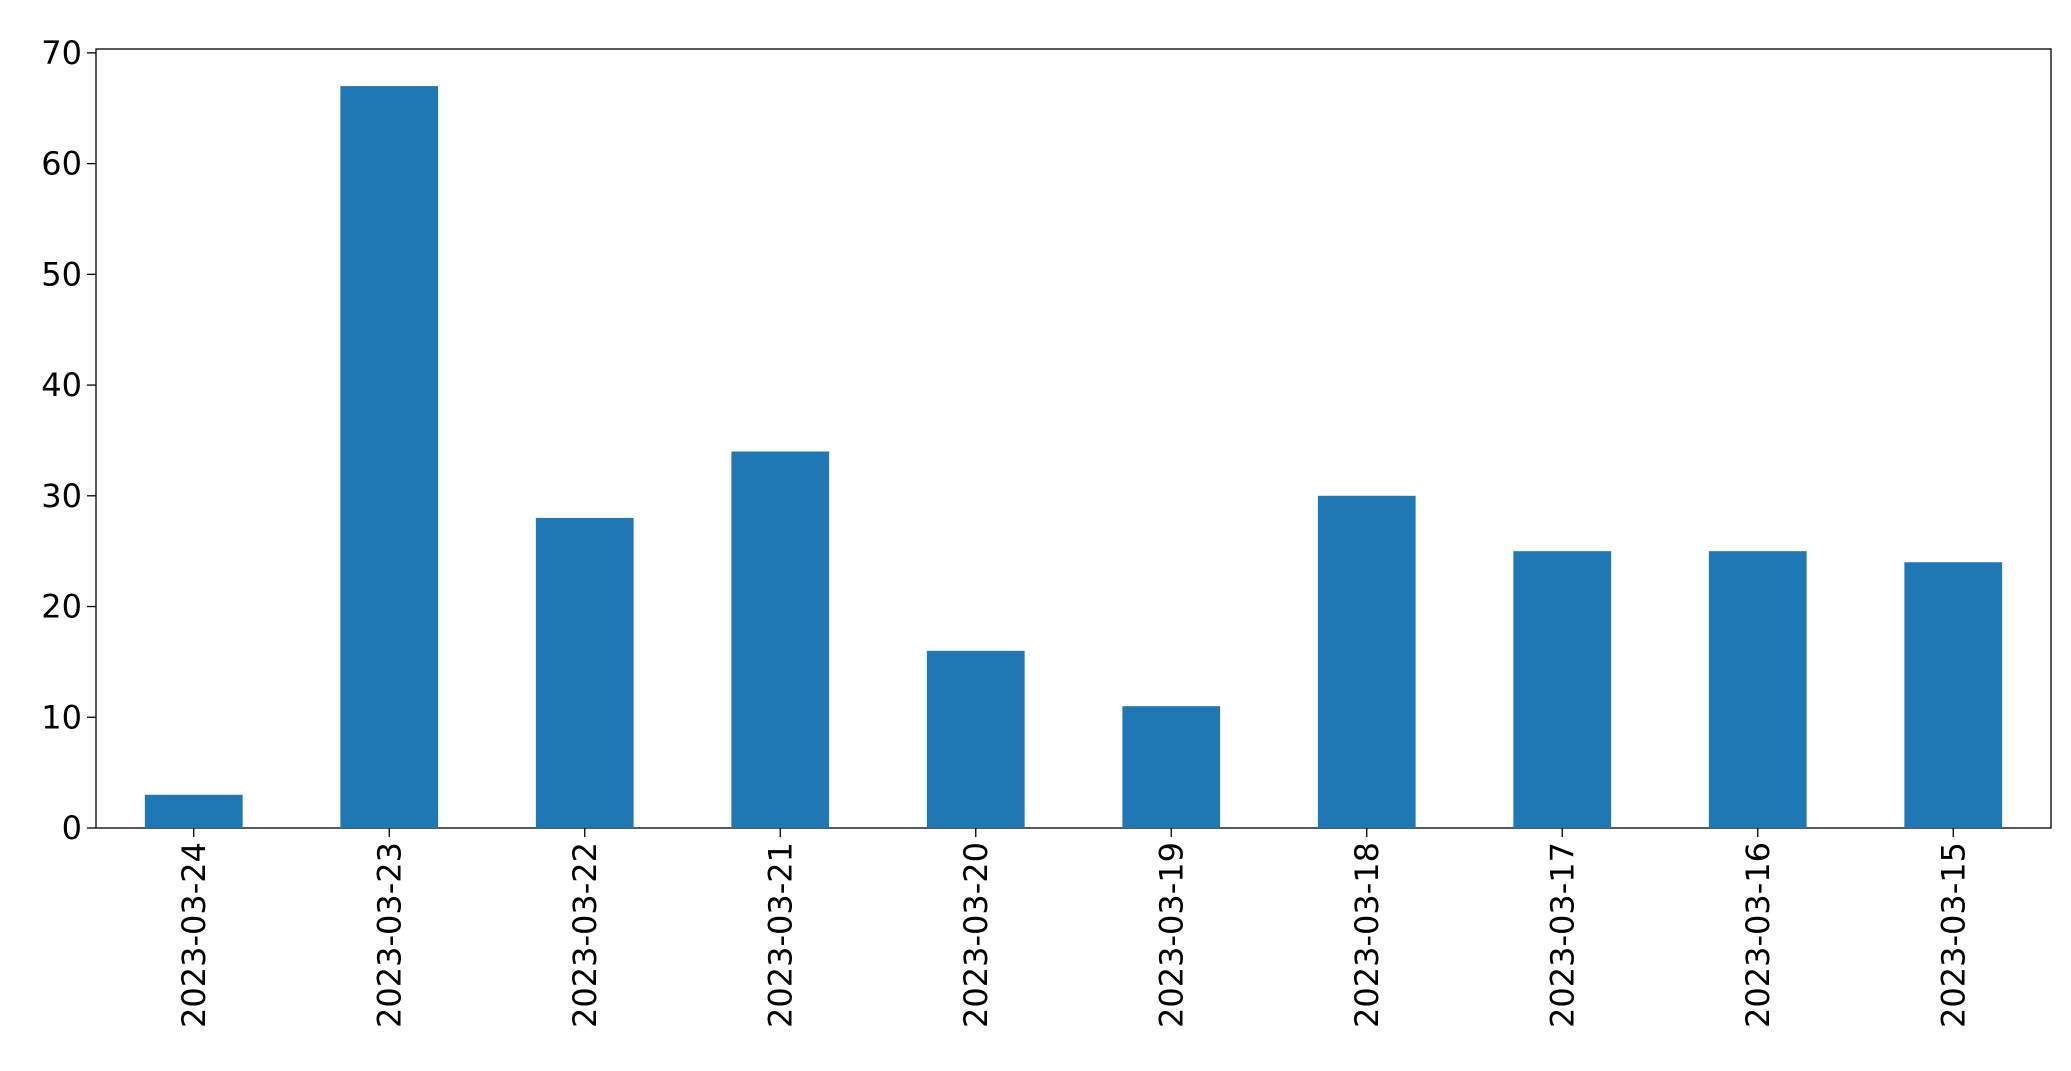 Image resolution: width=2071 pixels, height=1071 pixels. What do you see at coordinates (1953, 935) in the screenshot?
I see `x-tick-label: 2023-03-15` at bounding box center [1953, 935].